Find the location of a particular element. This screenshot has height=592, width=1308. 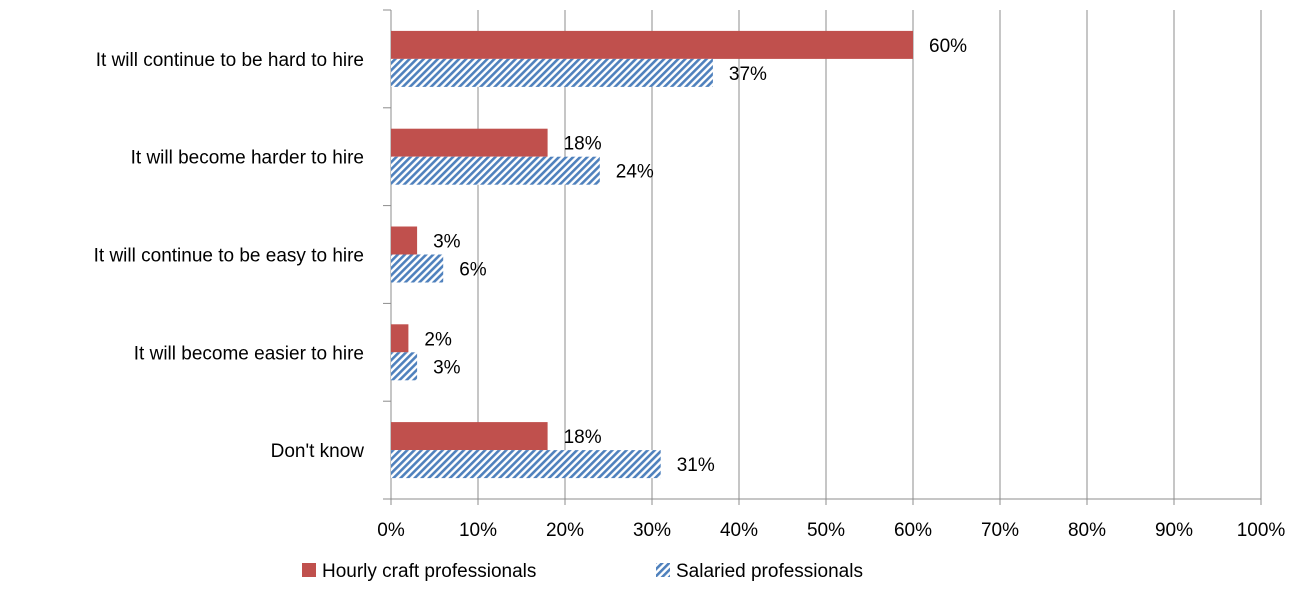

x-tick-label: 30% is located at coordinates (652, 530).